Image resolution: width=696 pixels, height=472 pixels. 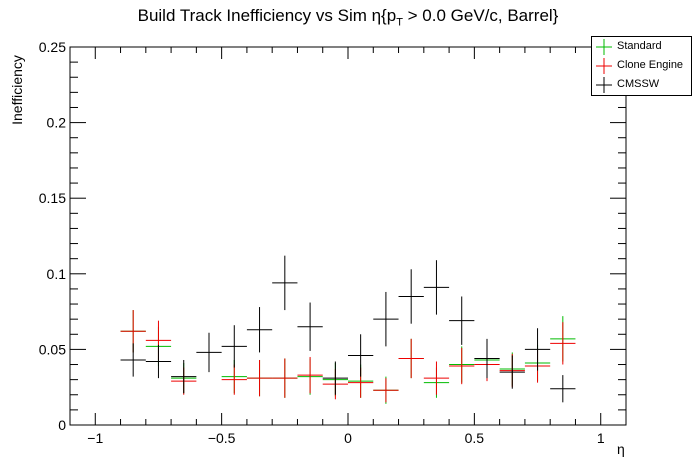 I want to click on x-tick-label: 1, so click(x=601, y=438).